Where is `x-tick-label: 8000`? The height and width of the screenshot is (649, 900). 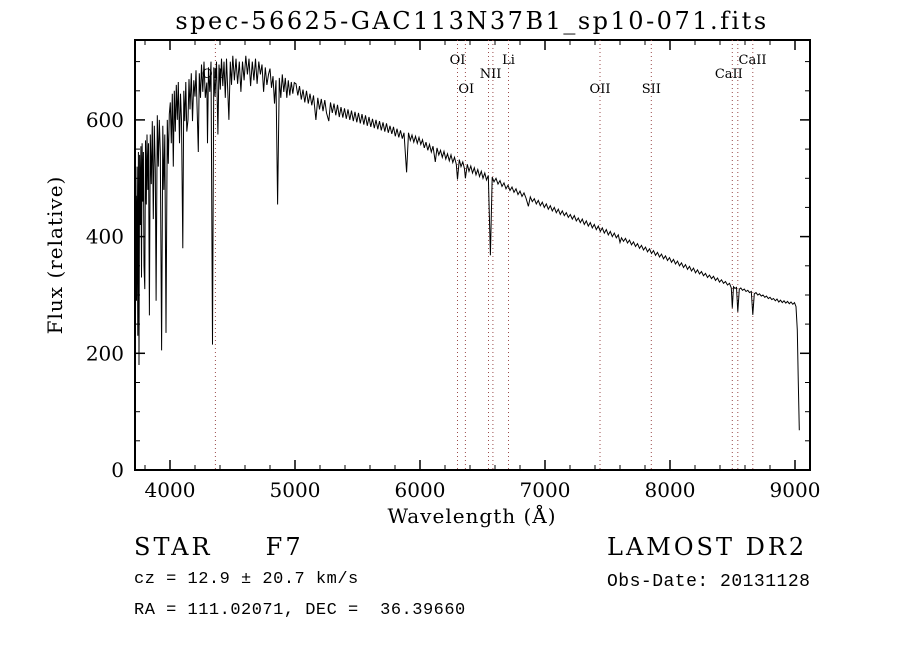 x-tick-label: 8000 is located at coordinates (670, 490).